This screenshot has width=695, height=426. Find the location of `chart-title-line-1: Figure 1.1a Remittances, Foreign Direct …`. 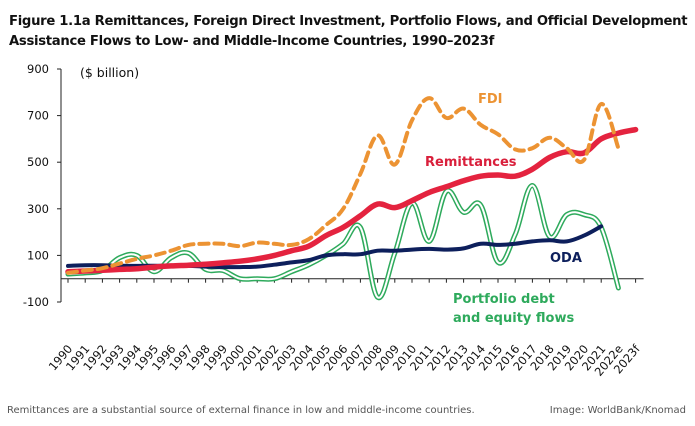

chart-title-line-1: Figure 1.1a Remittances, Foreign Direct … is located at coordinates (348, 21).